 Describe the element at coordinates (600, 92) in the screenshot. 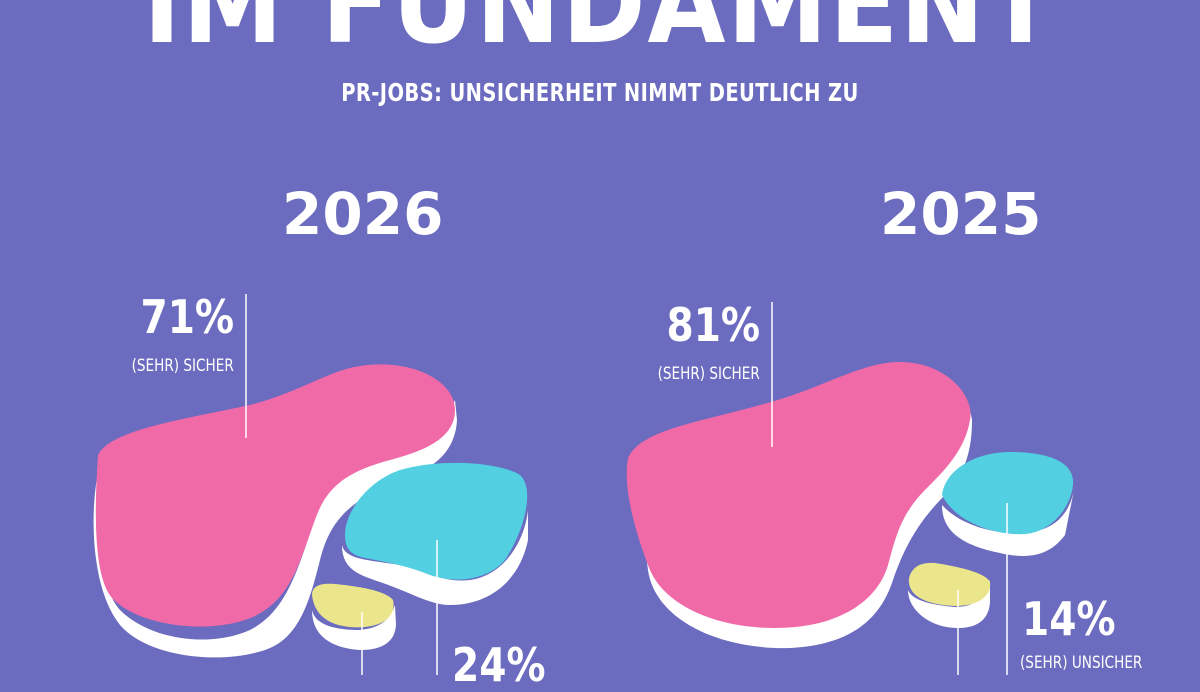

I see `infographic-subtitle: PR-JOBS: UNSICHERHEIT NIMMT DEUTLICH ZU` at that location.